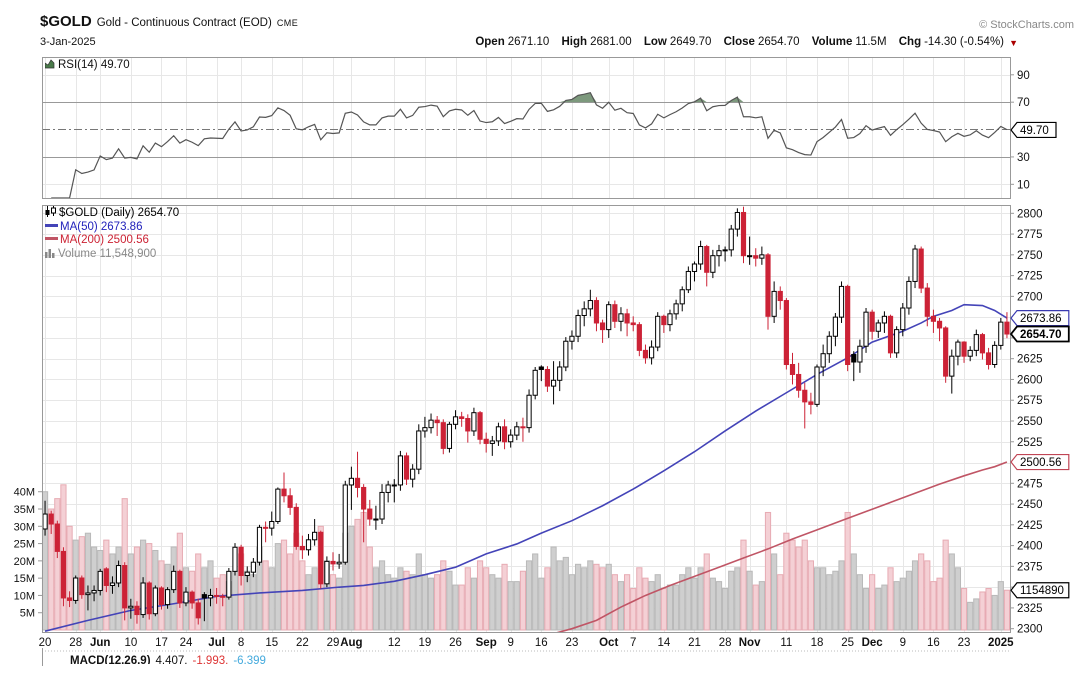  I want to click on chg-value: -14.30 (-0.54%), so click(964, 42).